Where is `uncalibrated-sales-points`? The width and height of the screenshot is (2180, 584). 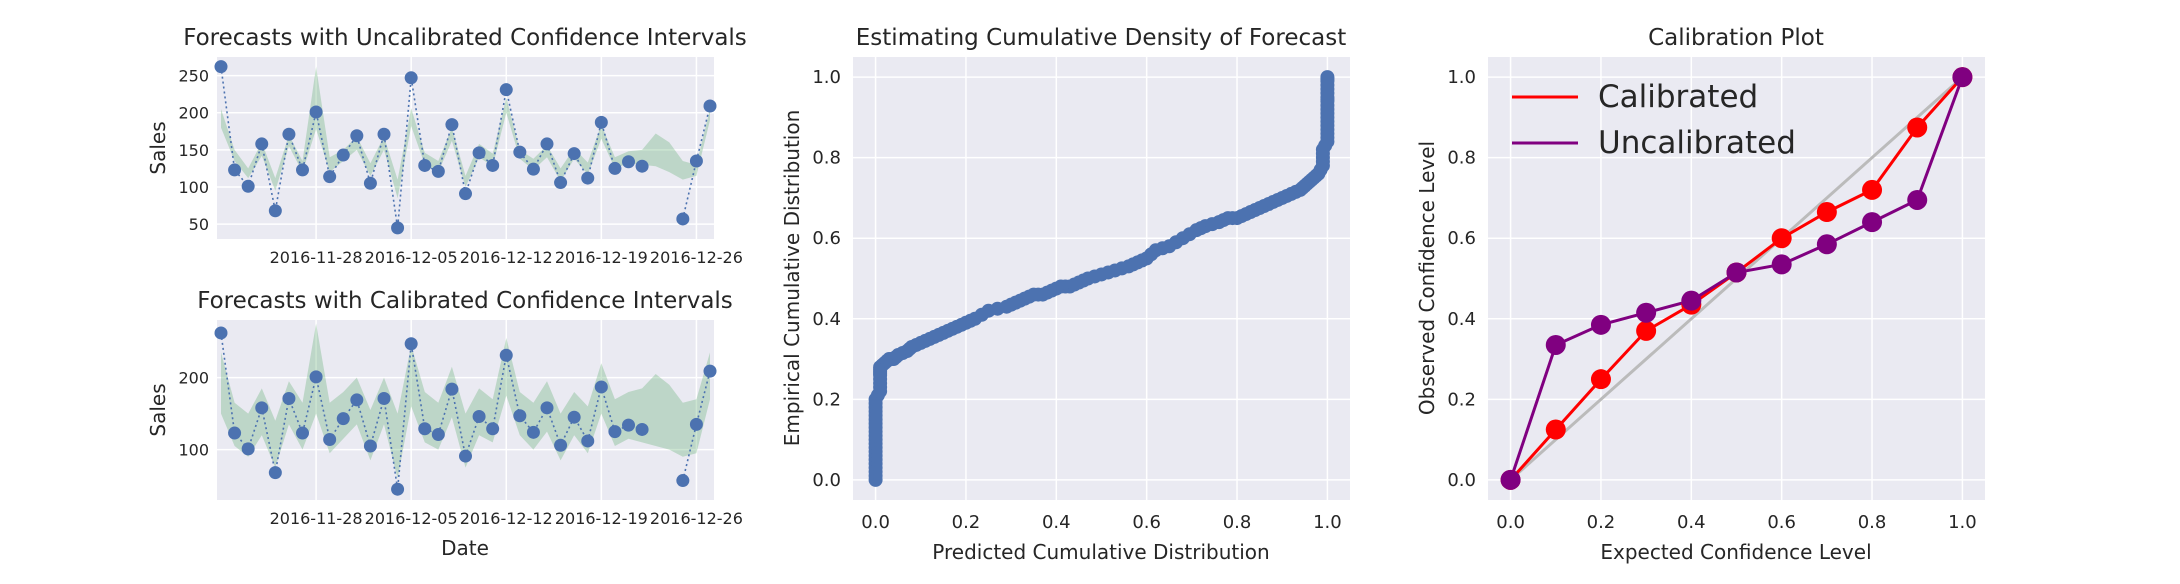 uncalibrated-sales-points is located at coordinates (465, 147).